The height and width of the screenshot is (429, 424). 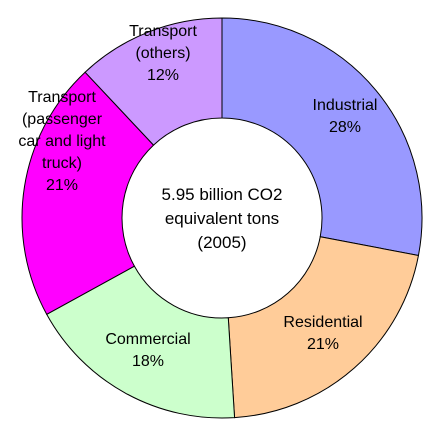 I want to click on slice-label: Residential 21%, so click(x=322, y=333).